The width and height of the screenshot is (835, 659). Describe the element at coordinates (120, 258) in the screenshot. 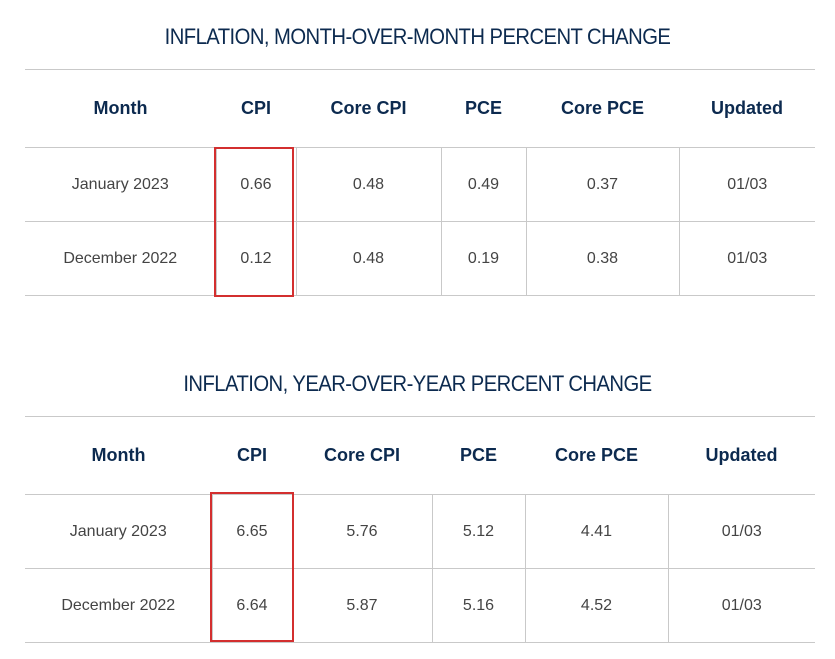

I see `mom-cell-month: December 2022` at that location.